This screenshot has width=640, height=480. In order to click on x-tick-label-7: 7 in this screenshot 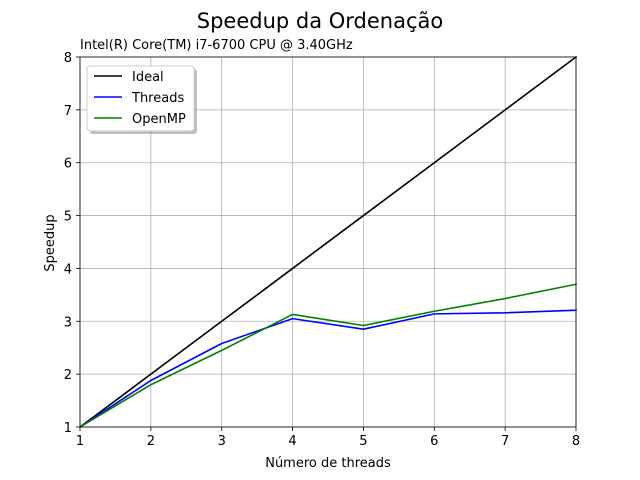, I will do `click(505, 441)`.